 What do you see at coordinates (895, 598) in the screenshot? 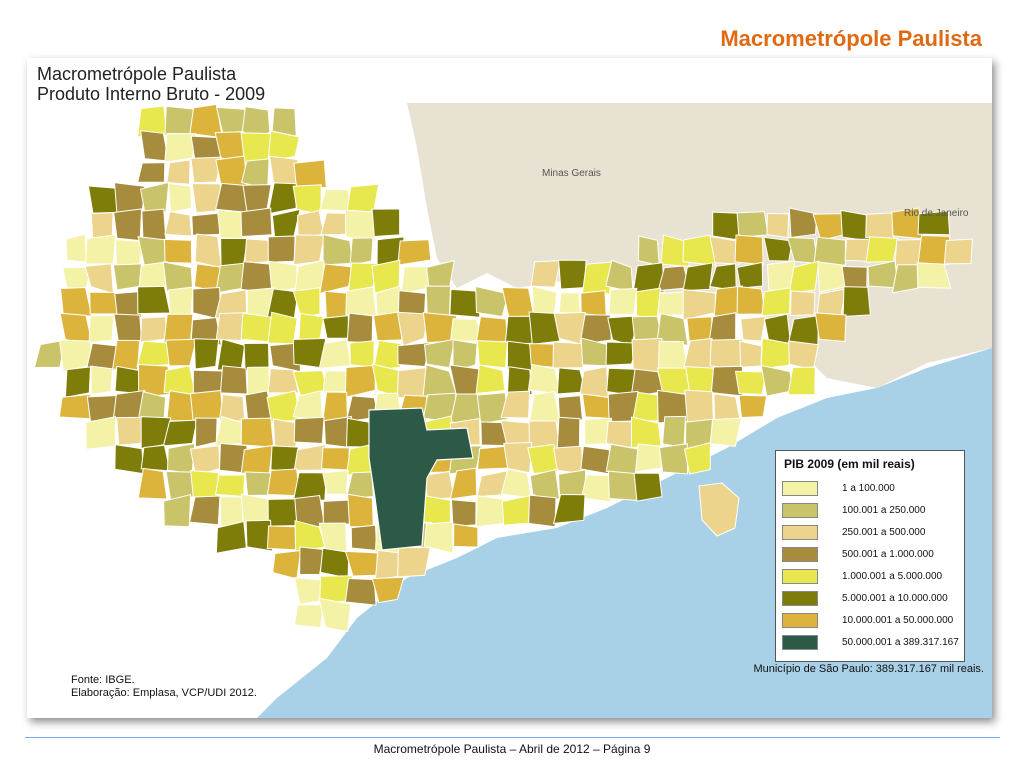
I see `legend-label: 5.000.001 a 10.000.000` at bounding box center [895, 598].